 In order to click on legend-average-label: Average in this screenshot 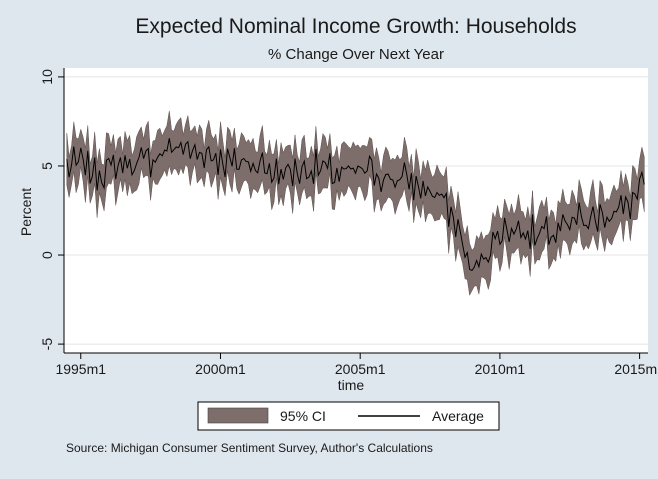, I will do `click(458, 416)`.